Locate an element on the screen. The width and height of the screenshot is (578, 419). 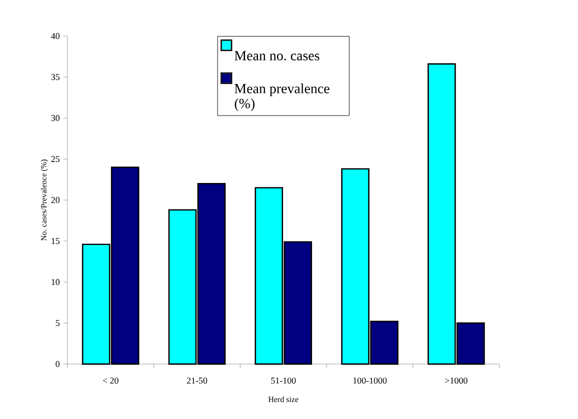
legend-label: Mean no. cases is located at coordinates (277, 55).